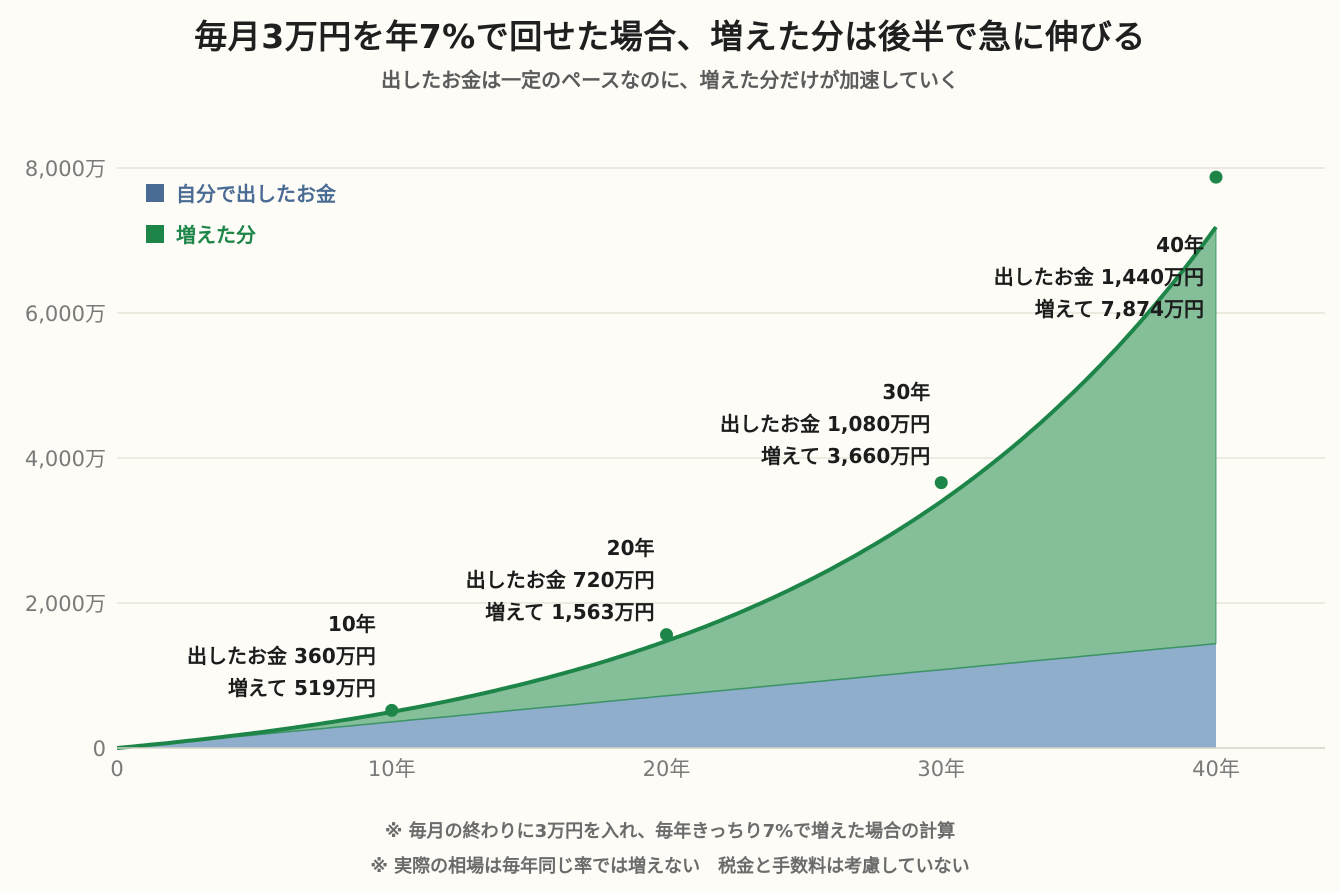 The height and width of the screenshot is (891, 1340). I want to click on legend: 自分で出したお金 増えた分, so click(241, 213).